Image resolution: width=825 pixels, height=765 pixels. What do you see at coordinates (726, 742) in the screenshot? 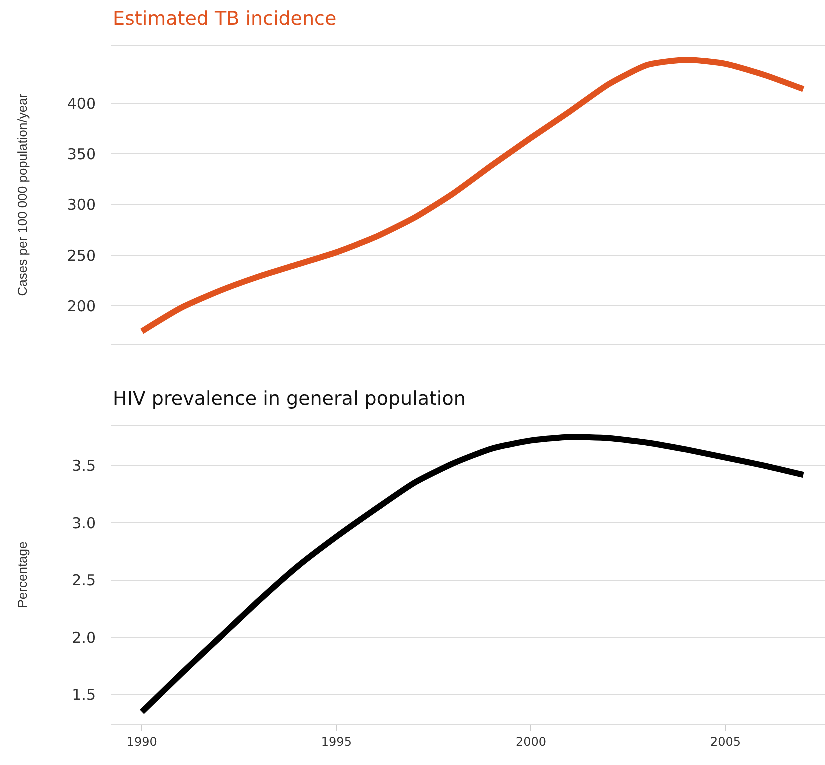
I see `x-tick-label: 2005` at bounding box center [726, 742].